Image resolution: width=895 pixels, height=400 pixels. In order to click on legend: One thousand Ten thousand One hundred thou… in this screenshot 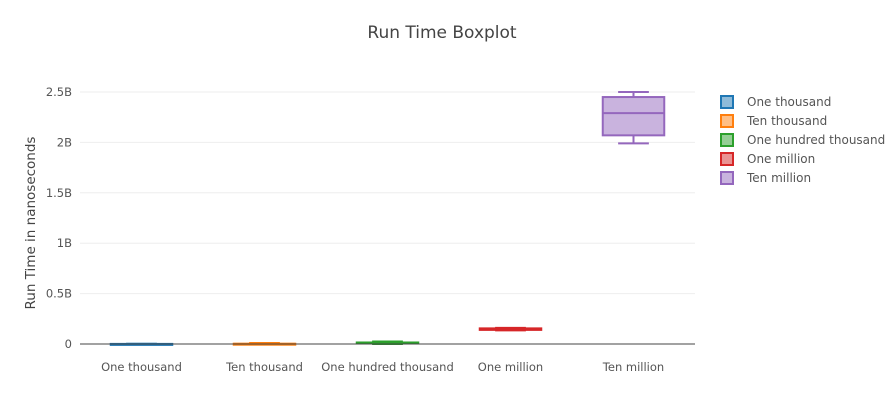, I will do `click(802, 140)`.